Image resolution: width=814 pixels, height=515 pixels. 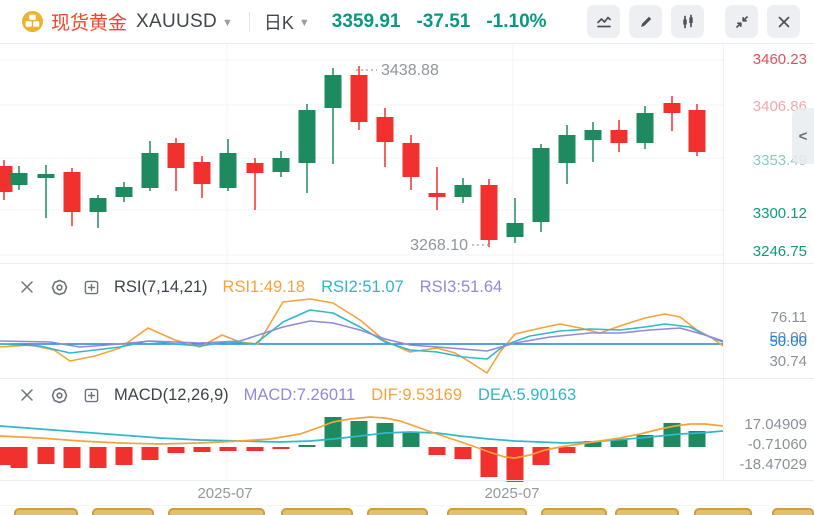 What do you see at coordinates (227, 22) in the screenshot?
I see `symbol-dropdown-caret-icon: ▼` at bounding box center [227, 22].